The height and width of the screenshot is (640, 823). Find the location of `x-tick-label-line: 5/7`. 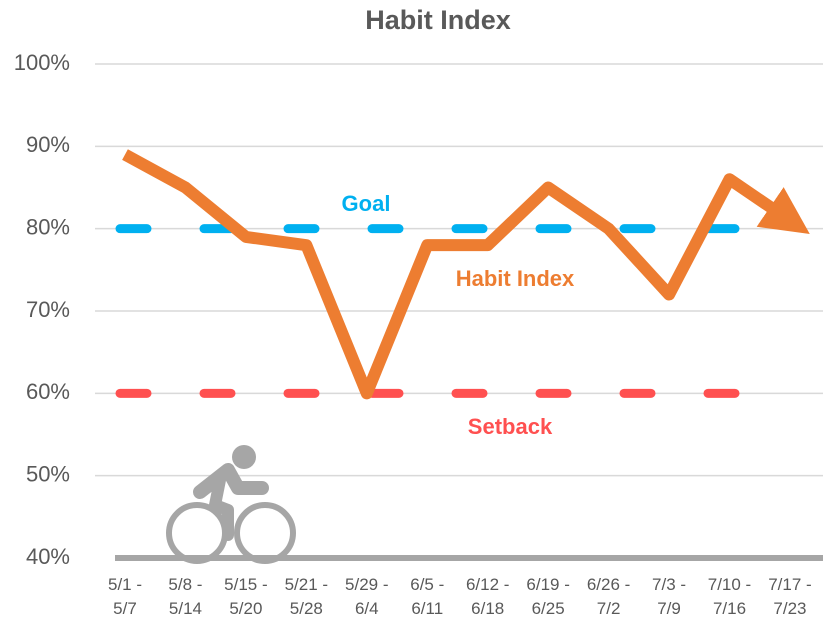

x-tick-label-line: 5/7 is located at coordinates (125, 608).